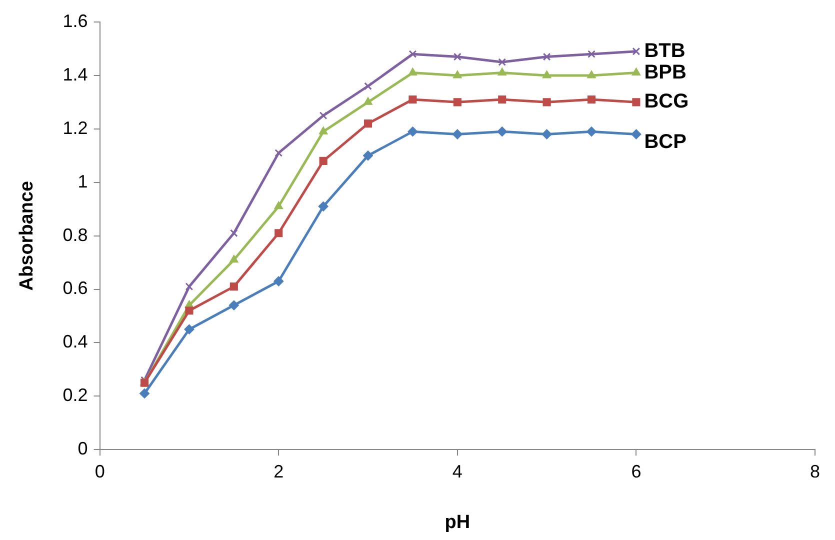 This screenshot has width=835, height=540. What do you see at coordinates (75, 395) in the screenshot?
I see `y-tick-label: 0.2` at bounding box center [75, 395].